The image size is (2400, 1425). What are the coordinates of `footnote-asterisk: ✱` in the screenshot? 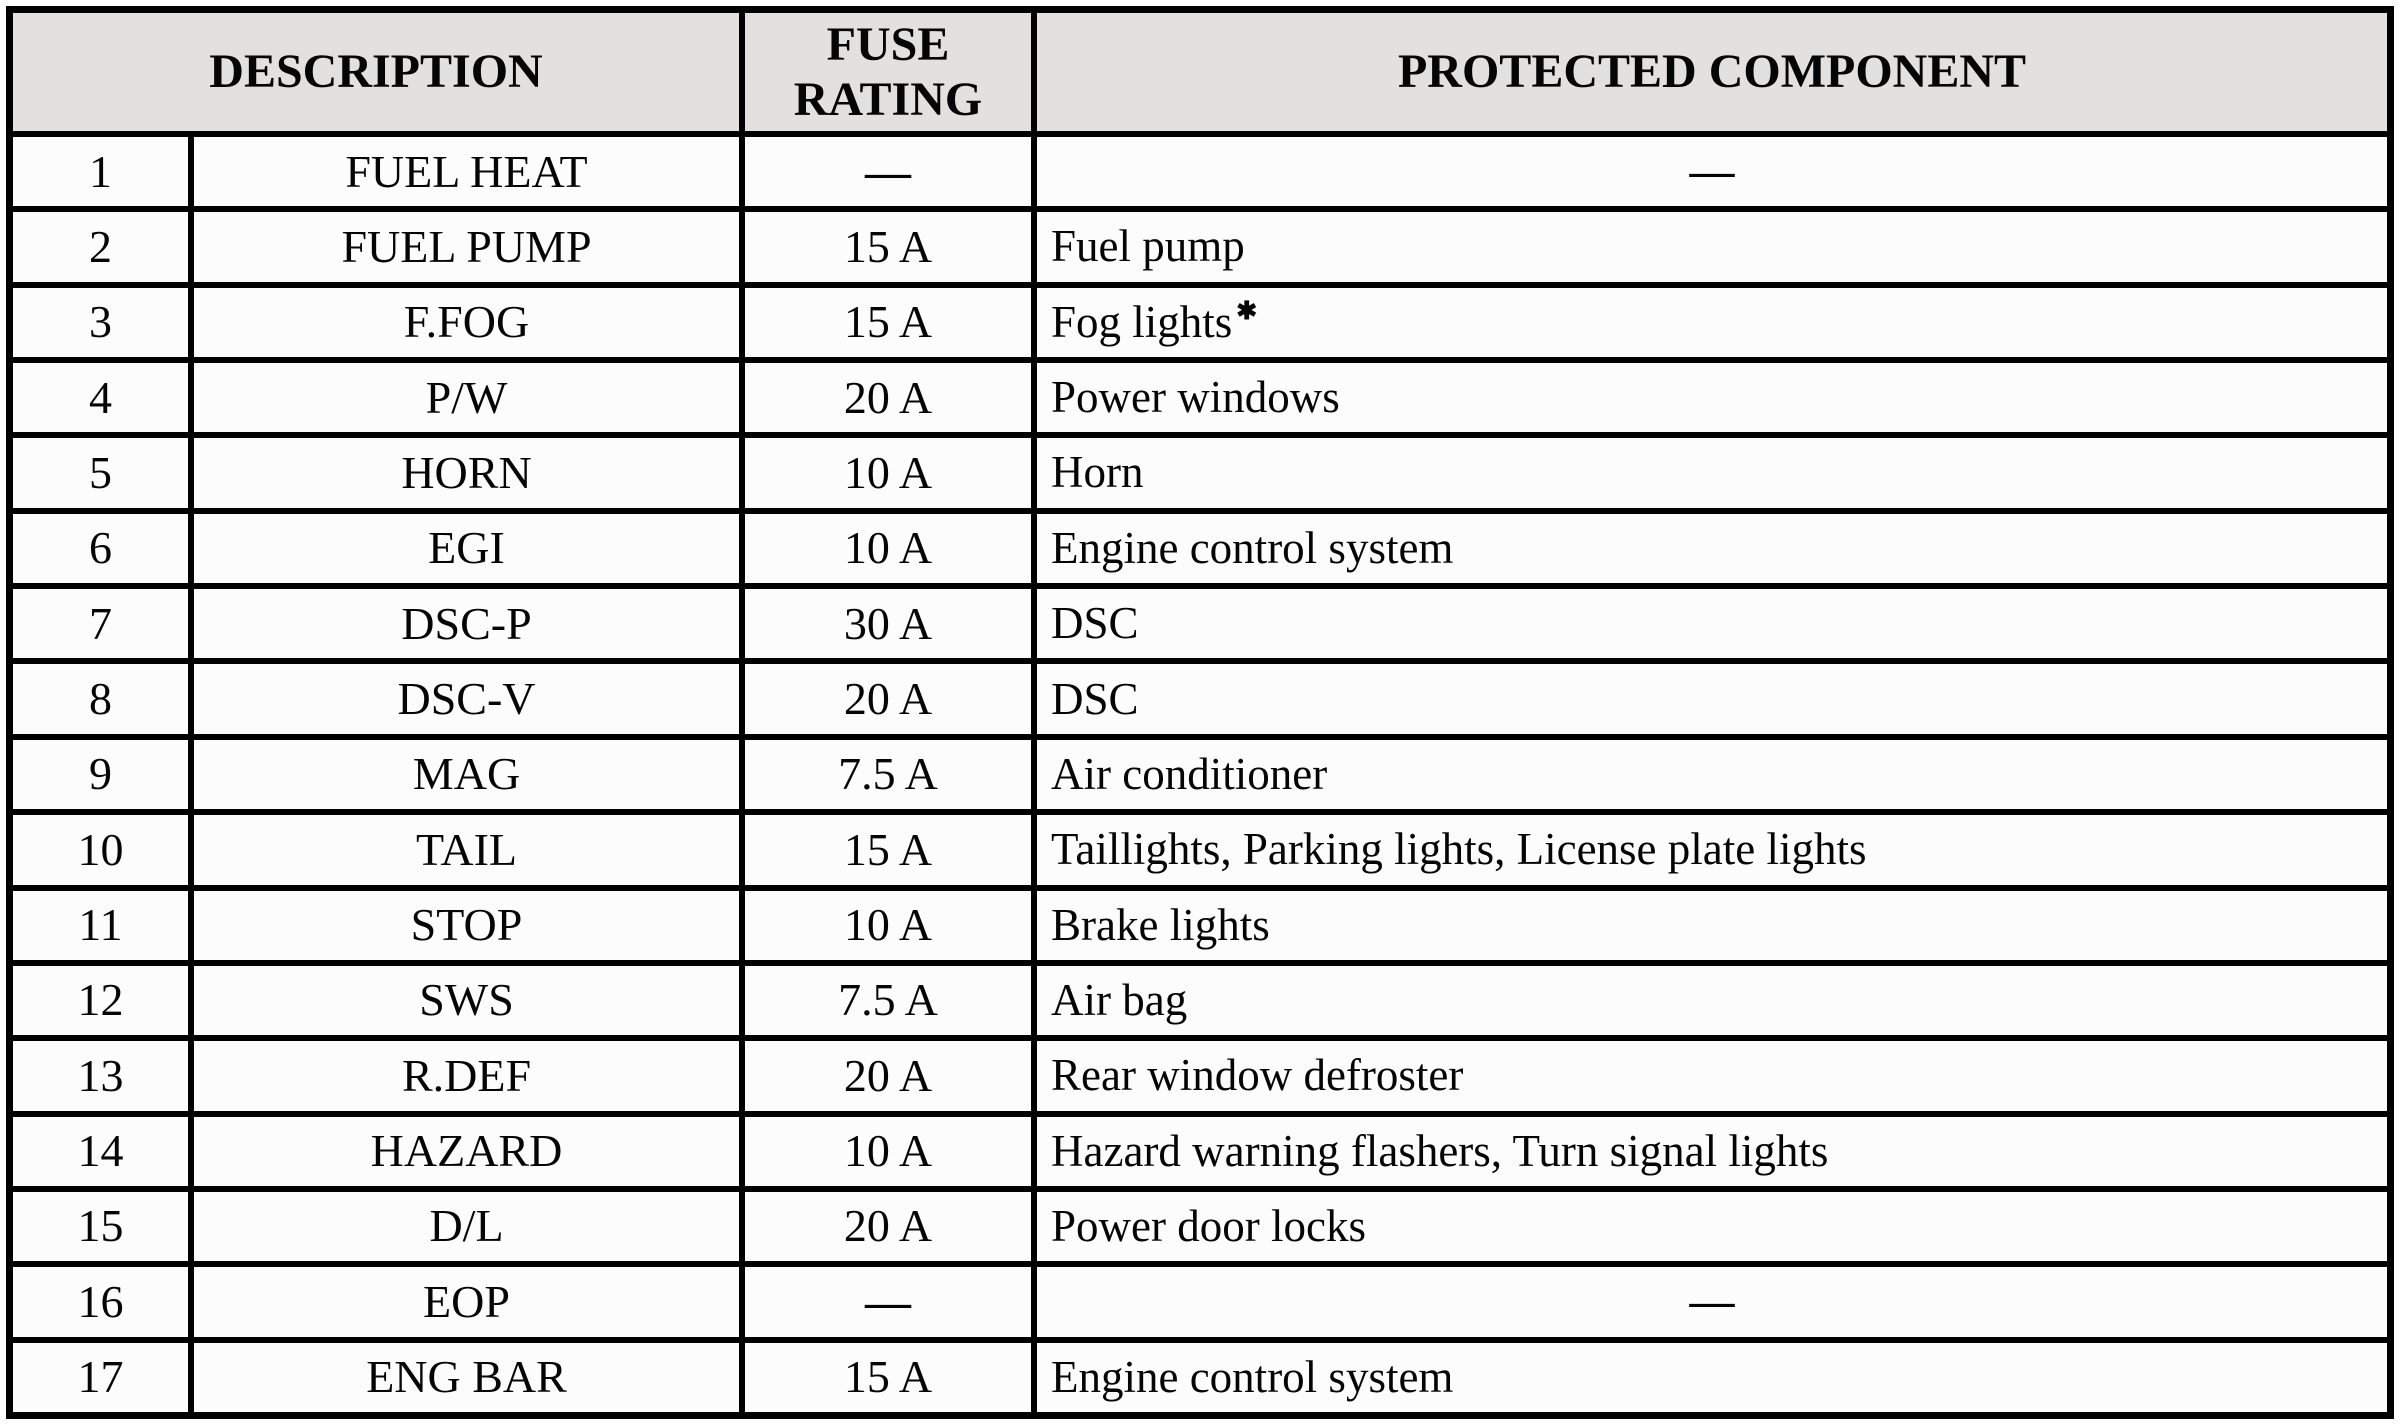 It's located at (1247, 312).